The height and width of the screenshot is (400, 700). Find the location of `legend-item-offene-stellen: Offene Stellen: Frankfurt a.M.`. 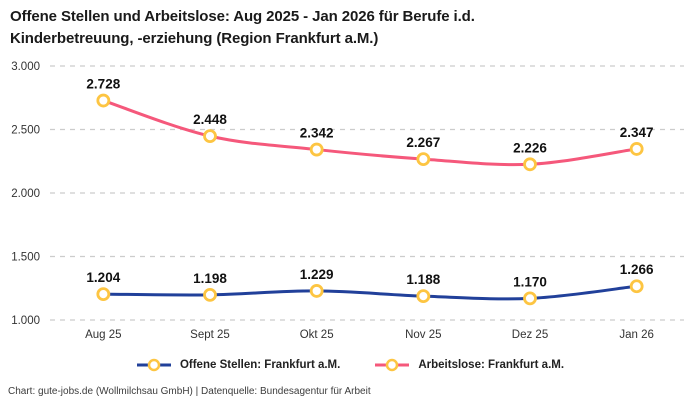

legend-item-offene-stellen: Offene Stellen: Frankfurt a.M. is located at coordinates (238, 365).